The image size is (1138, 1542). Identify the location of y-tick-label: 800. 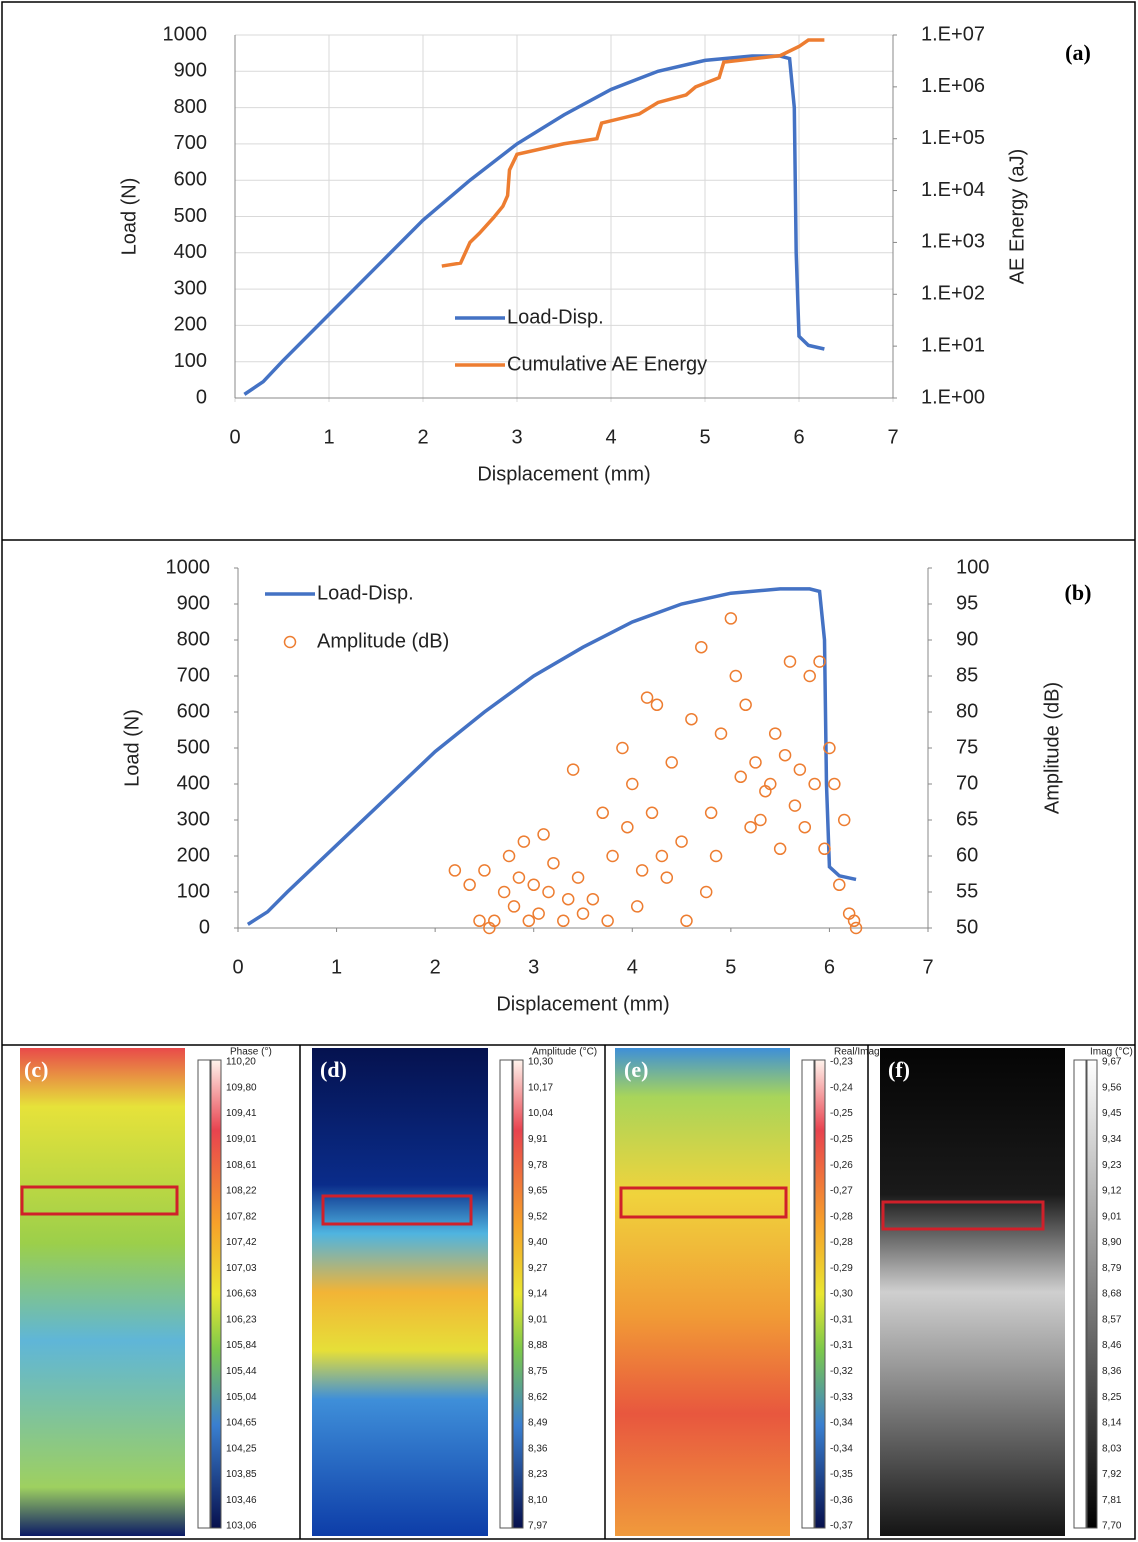
(190, 107).